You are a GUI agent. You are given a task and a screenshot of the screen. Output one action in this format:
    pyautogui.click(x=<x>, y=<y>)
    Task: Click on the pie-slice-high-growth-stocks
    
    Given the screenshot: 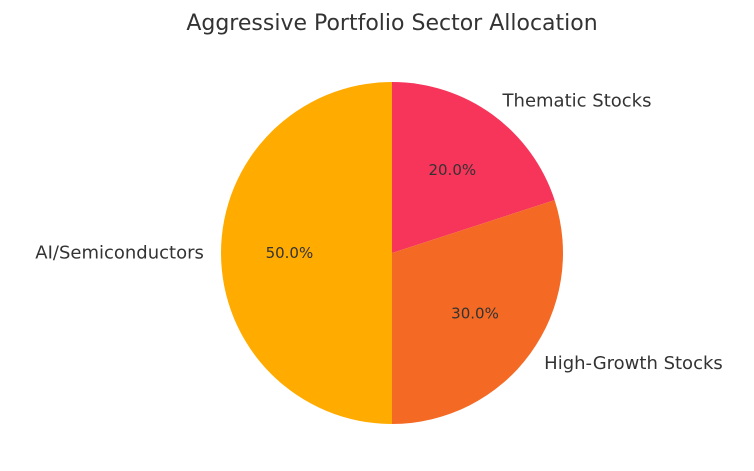 What is the action you would take?
    pyautogui.click(x=477, y=312)
    